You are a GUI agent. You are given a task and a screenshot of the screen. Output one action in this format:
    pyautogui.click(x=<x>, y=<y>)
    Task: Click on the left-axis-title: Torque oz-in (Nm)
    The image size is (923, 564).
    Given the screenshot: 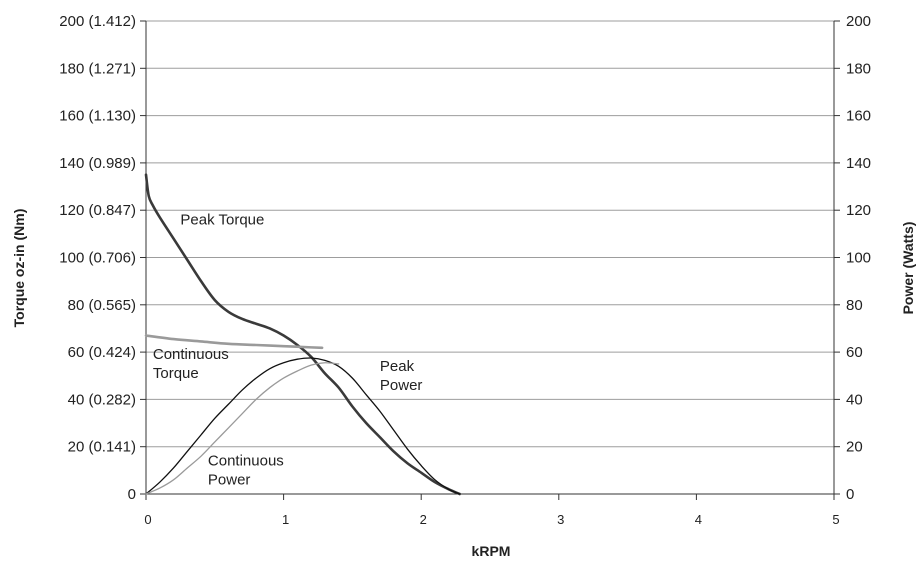 What is the action you would take?
    pyautogui.click(x=19, y=268)
    